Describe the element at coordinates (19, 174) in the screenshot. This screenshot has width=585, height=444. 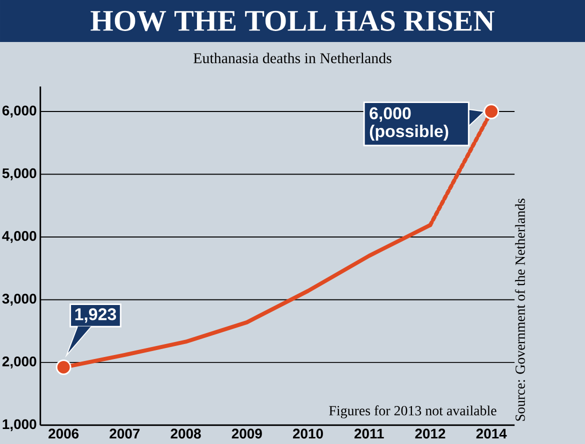
I see `y-tick-label: 5,000` at that location.